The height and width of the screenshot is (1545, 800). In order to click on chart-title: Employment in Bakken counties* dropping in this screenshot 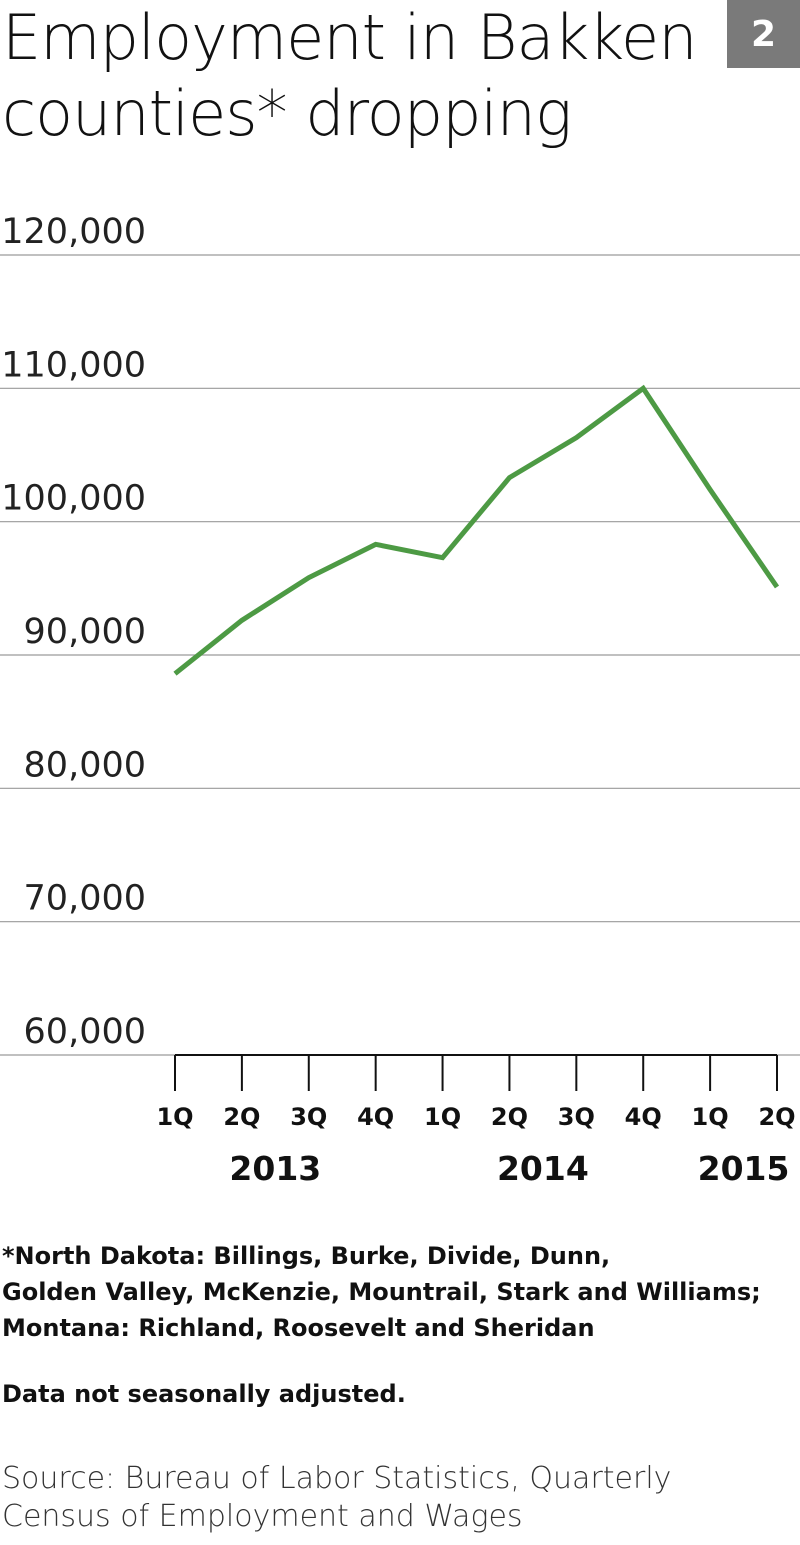, I will do `click(349, 75)`.